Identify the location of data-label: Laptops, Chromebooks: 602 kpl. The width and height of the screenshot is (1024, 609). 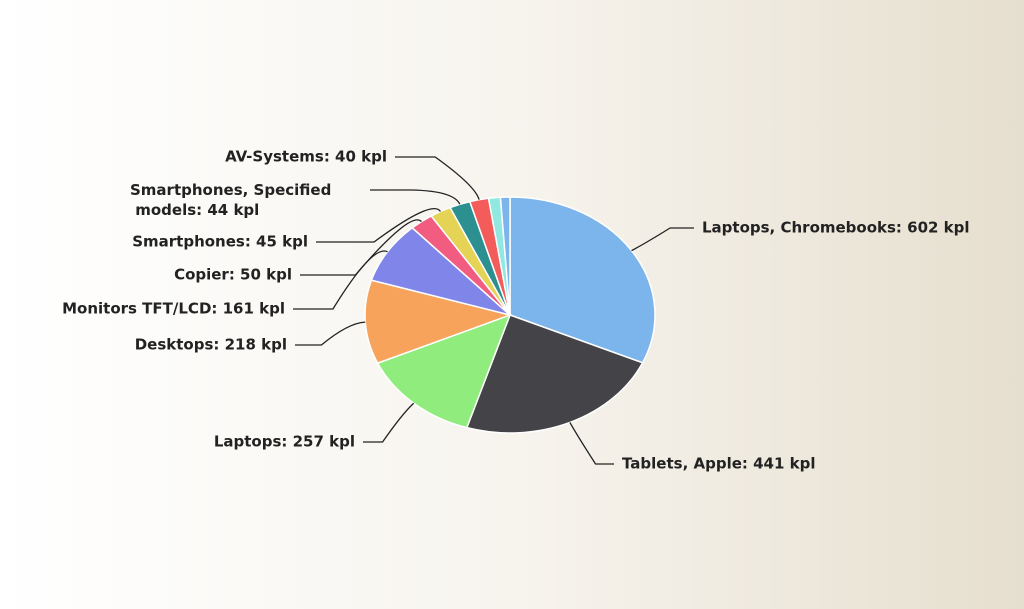
(836, 228).